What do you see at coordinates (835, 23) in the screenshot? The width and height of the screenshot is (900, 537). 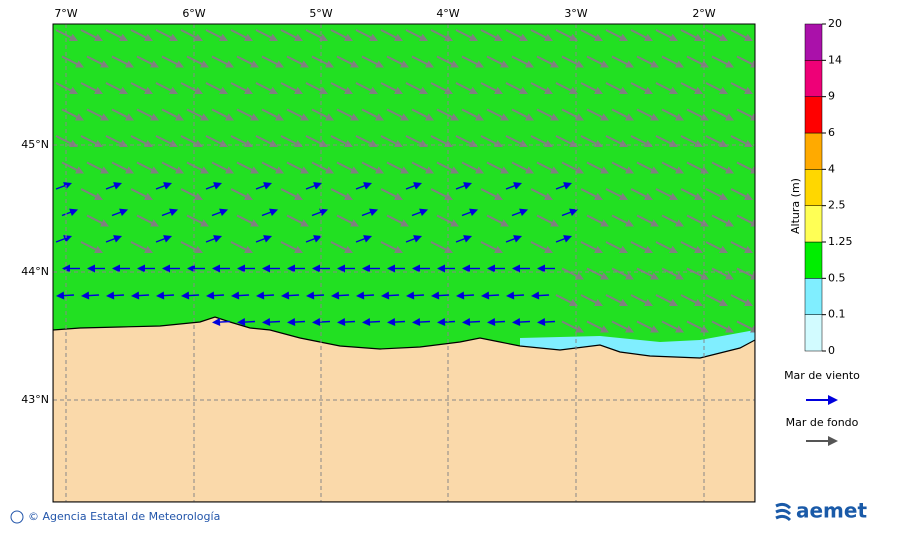 I see `colorbar-label: 20` at bounding box center [835, 23].